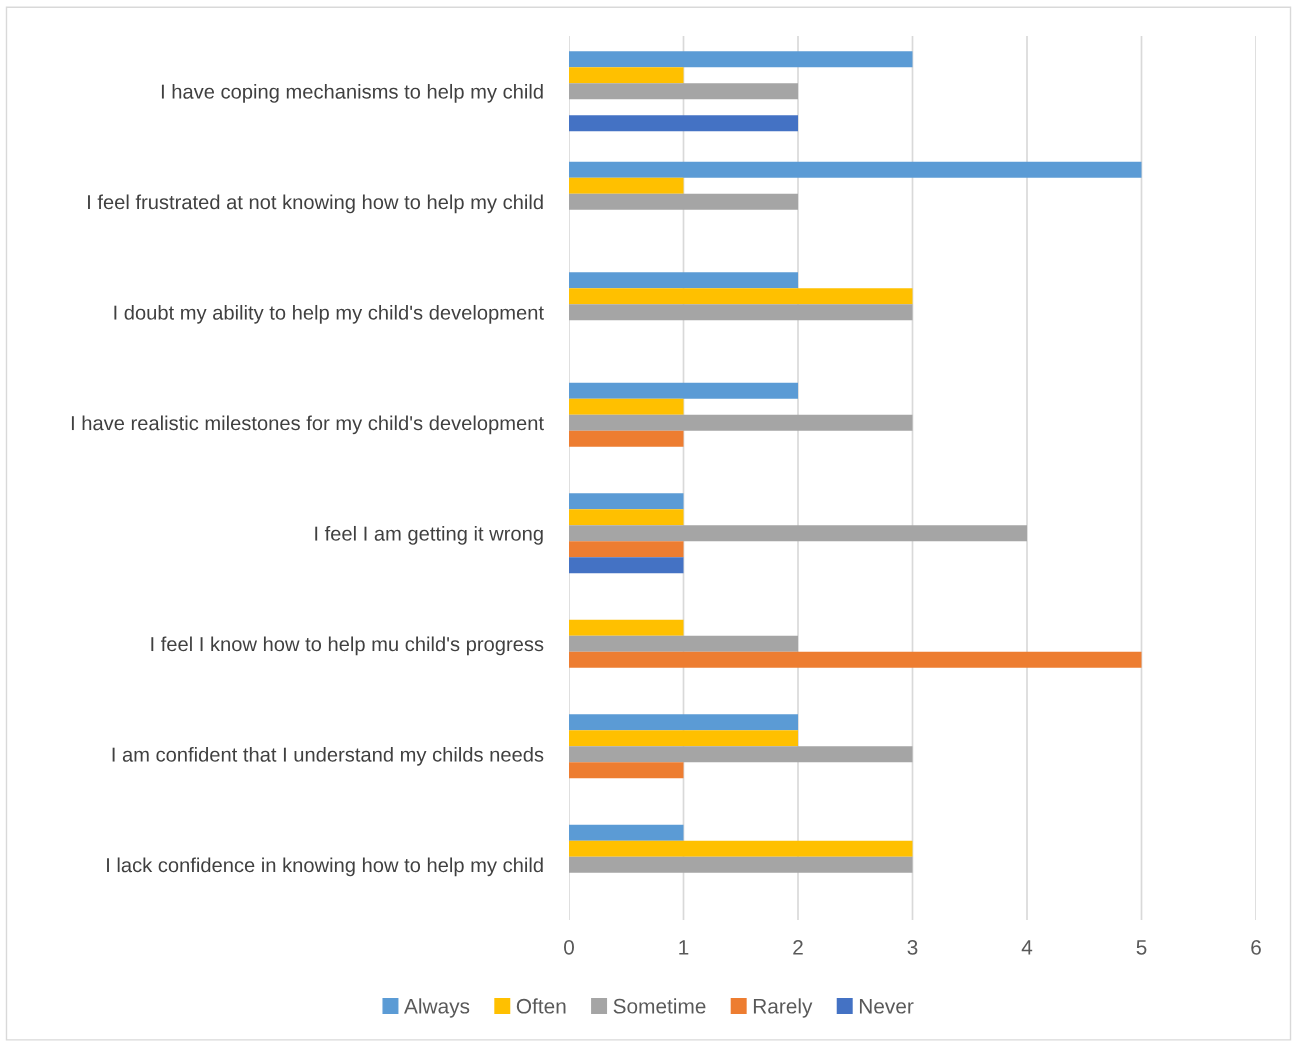  I want to click on x-tick-label: 3, so click(912, 947).